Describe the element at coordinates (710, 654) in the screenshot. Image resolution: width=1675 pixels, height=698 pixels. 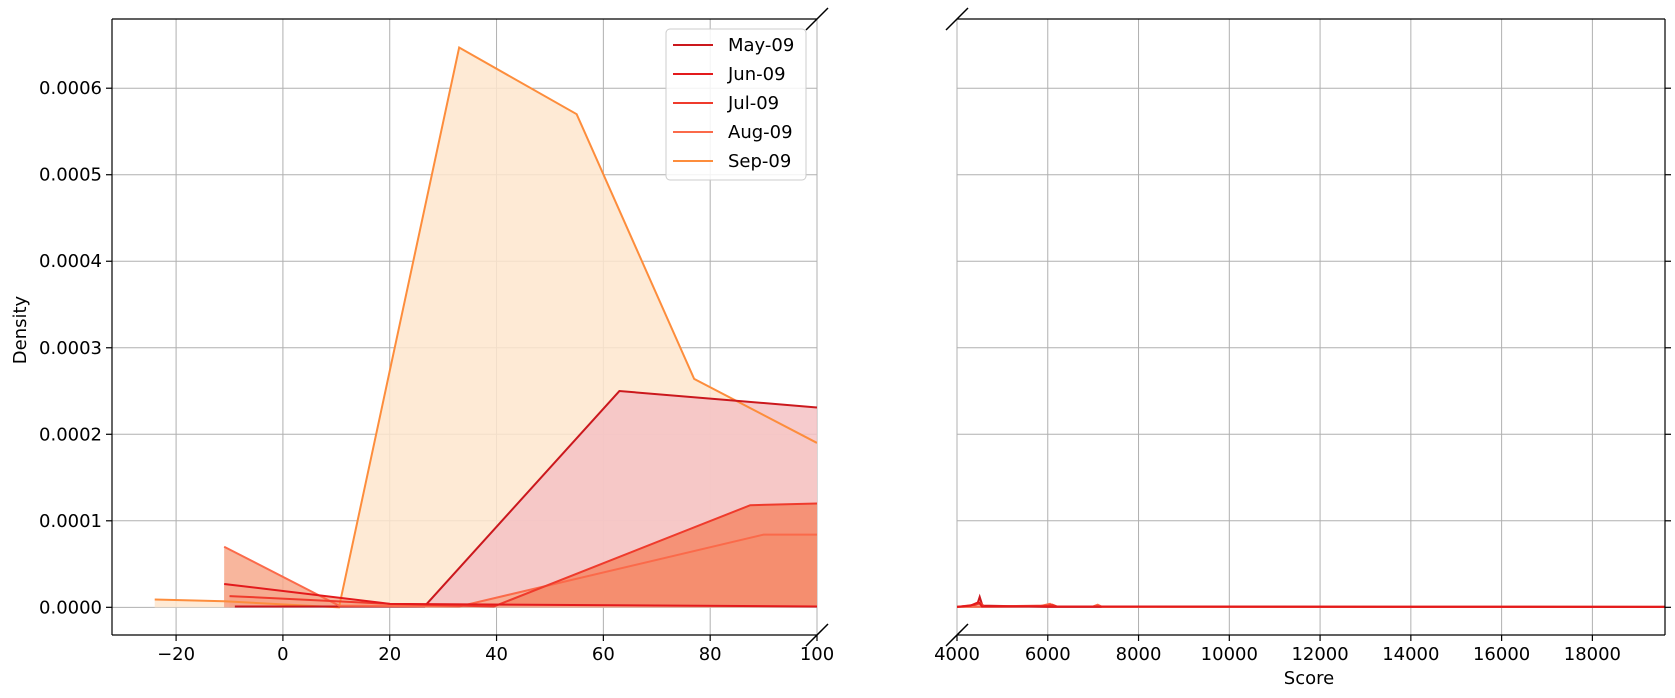
I see `x-tick-label-0-5: 80` at that location.